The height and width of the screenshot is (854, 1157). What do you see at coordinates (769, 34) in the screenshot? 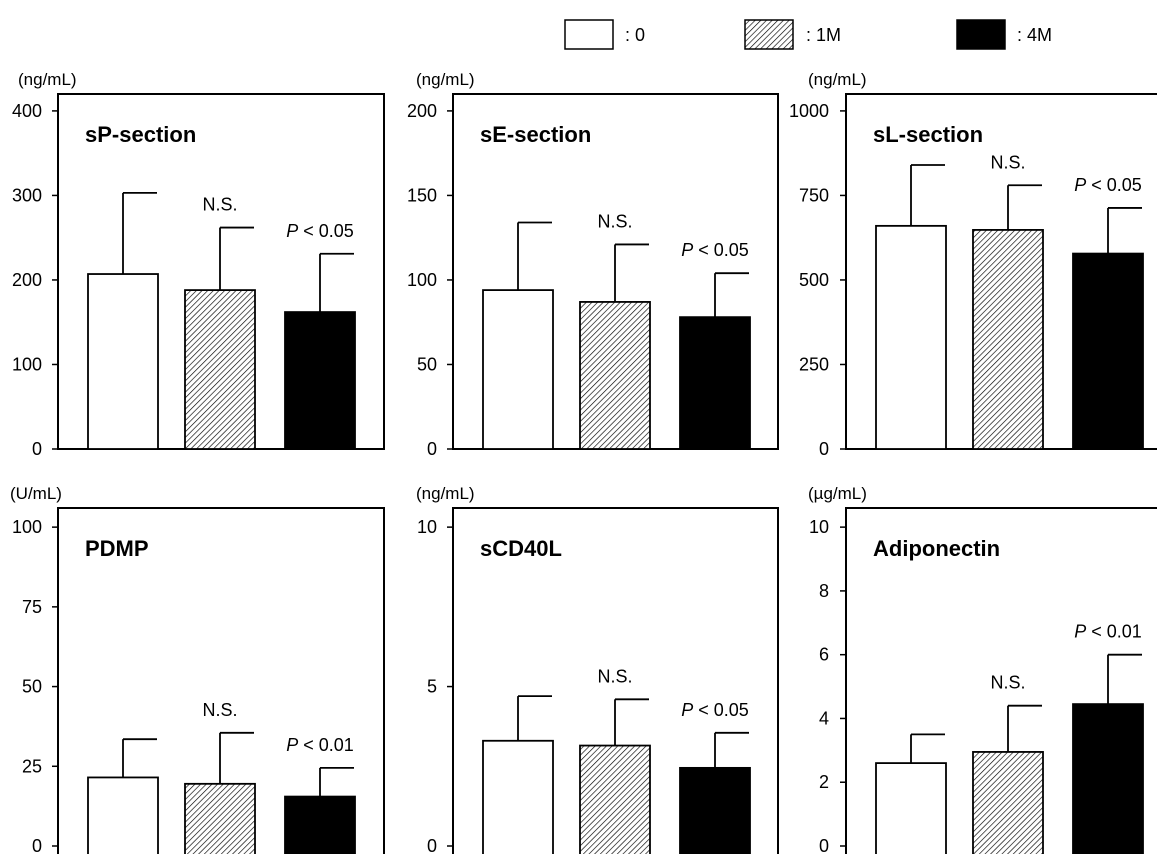
I see `legend-swatch-1m` at bounding box center [769, 34].